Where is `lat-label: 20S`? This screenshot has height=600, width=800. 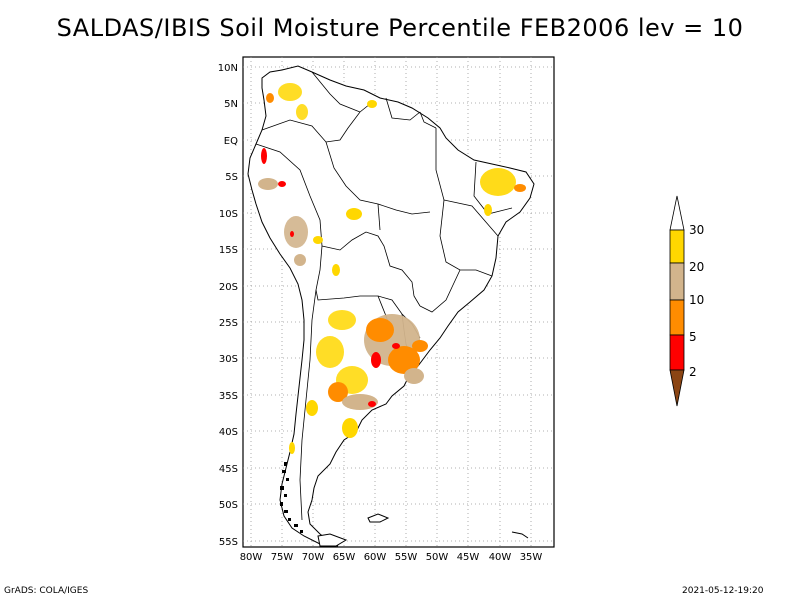 lat-label: 20S is located at coordinates (228, 287).